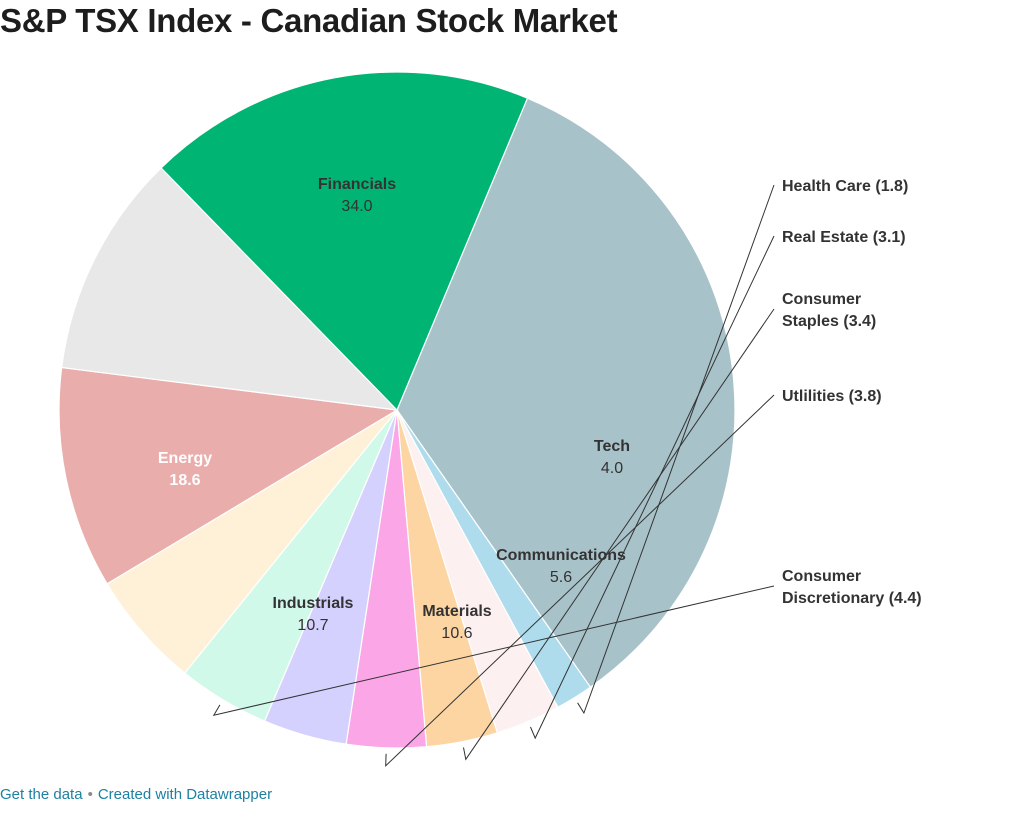  Describe the element at coordinates (612, 446) in the screenshot. I see `slice-label-tech: Tech` at that location.